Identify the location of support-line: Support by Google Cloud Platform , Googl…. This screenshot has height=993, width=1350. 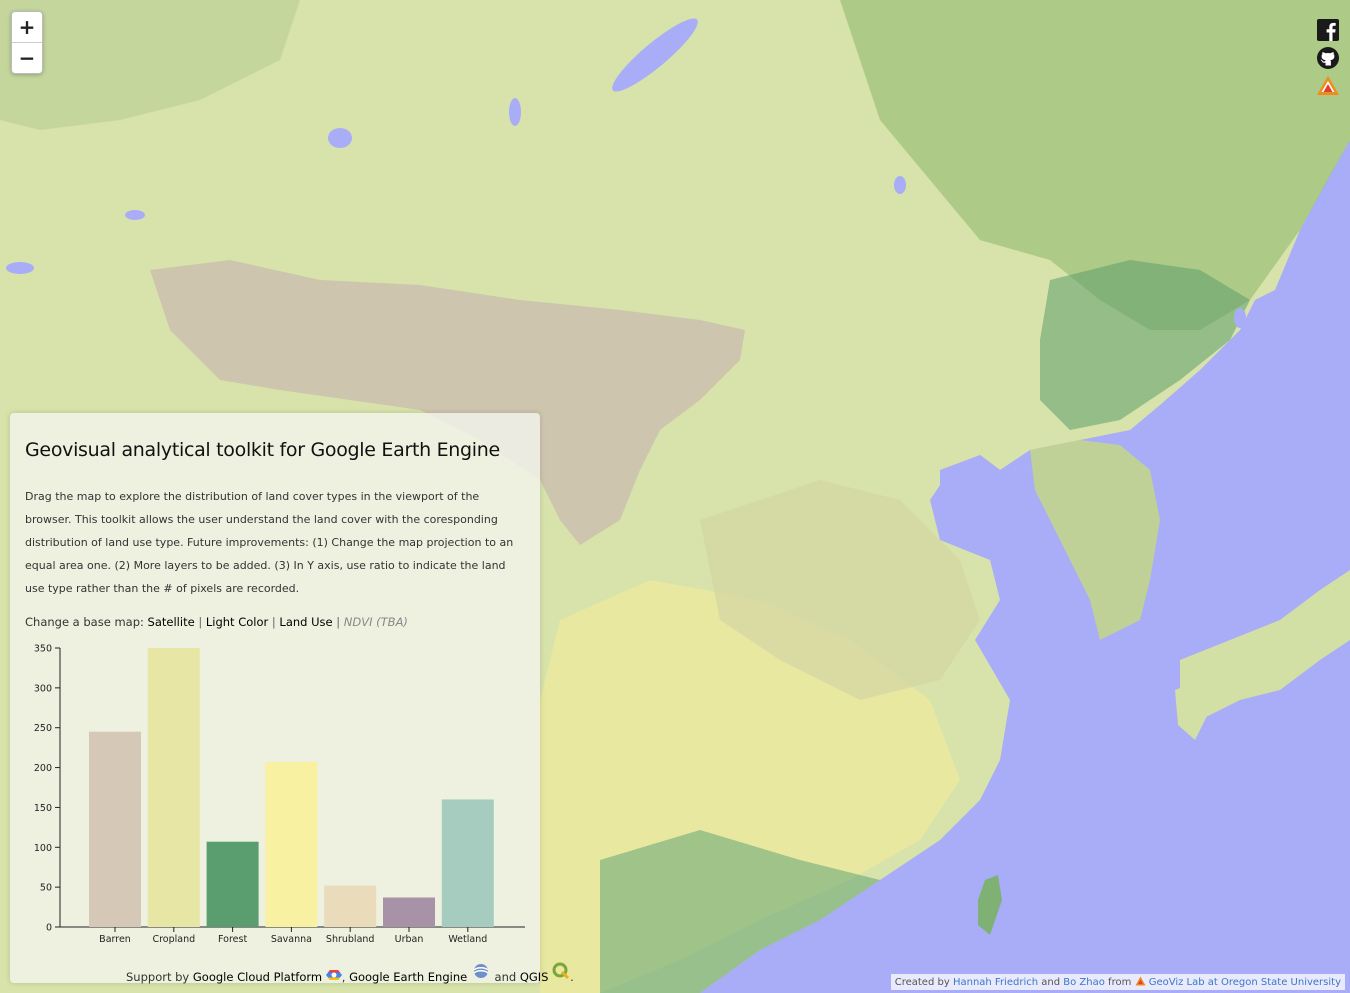
(350, 973).